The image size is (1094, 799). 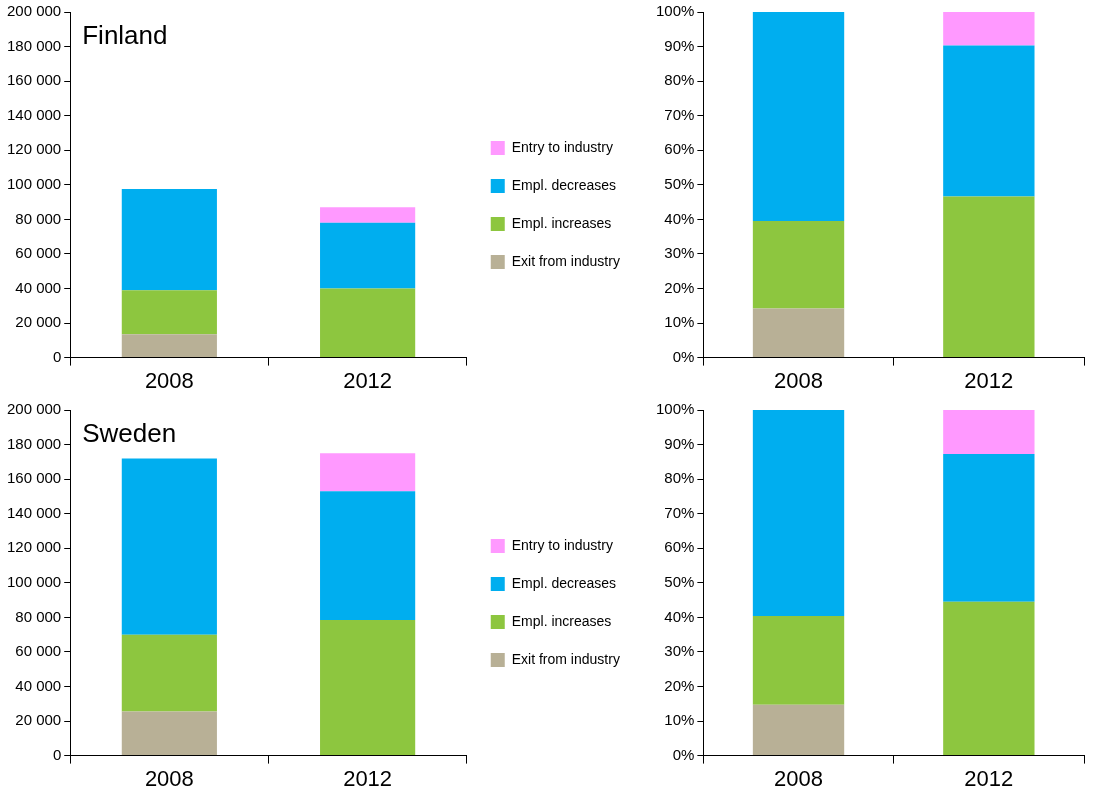 What do you see at coordinates (125, 35) in the screenshot?
I see `chart-title: Finland` at bounding box center [125, 35].